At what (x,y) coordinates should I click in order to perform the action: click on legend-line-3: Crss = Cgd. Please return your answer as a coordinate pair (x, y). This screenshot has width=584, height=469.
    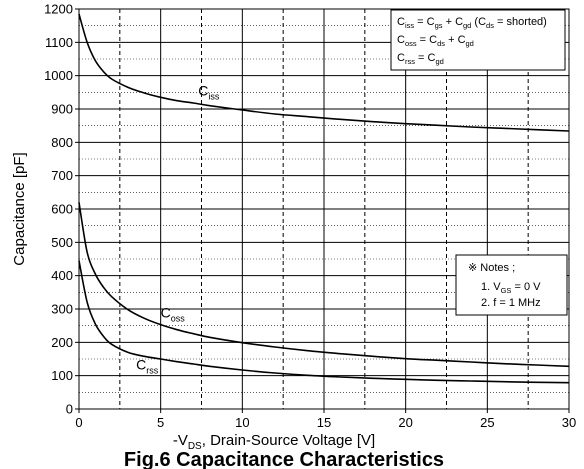
    Looking at the image, I should click on (420, 59).